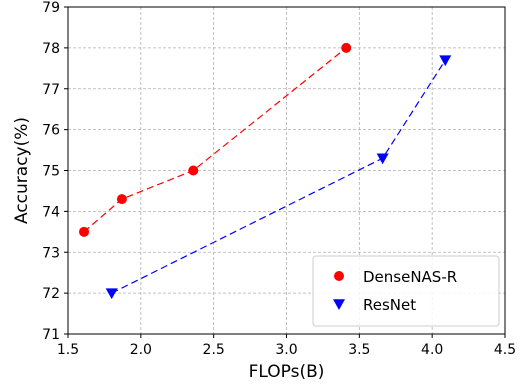  Describe the element at coordinates (51, 335) in the screenshot. I see `y-tick-label: 71` at that location.